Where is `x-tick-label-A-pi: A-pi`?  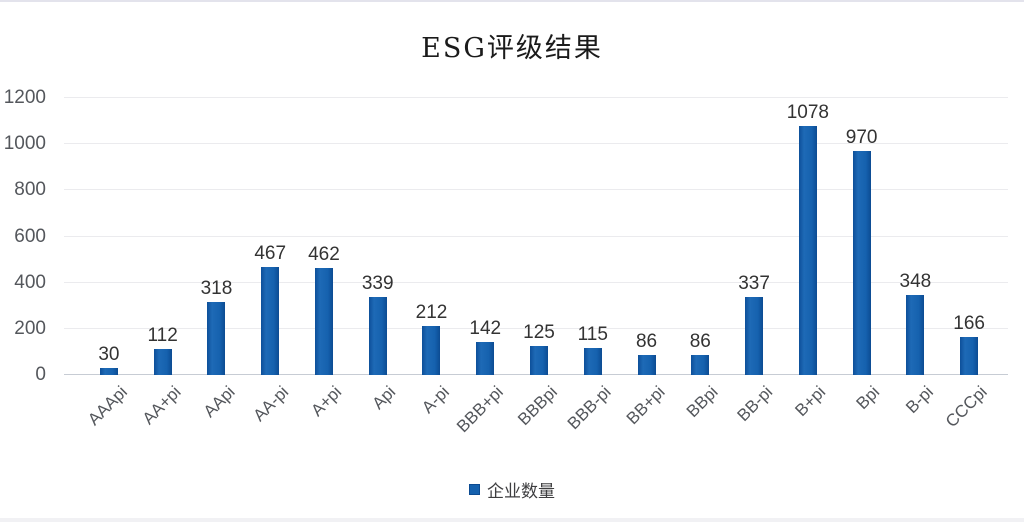
x-tick-label-A-pi: A-pi is located at coordinates (436, 400).